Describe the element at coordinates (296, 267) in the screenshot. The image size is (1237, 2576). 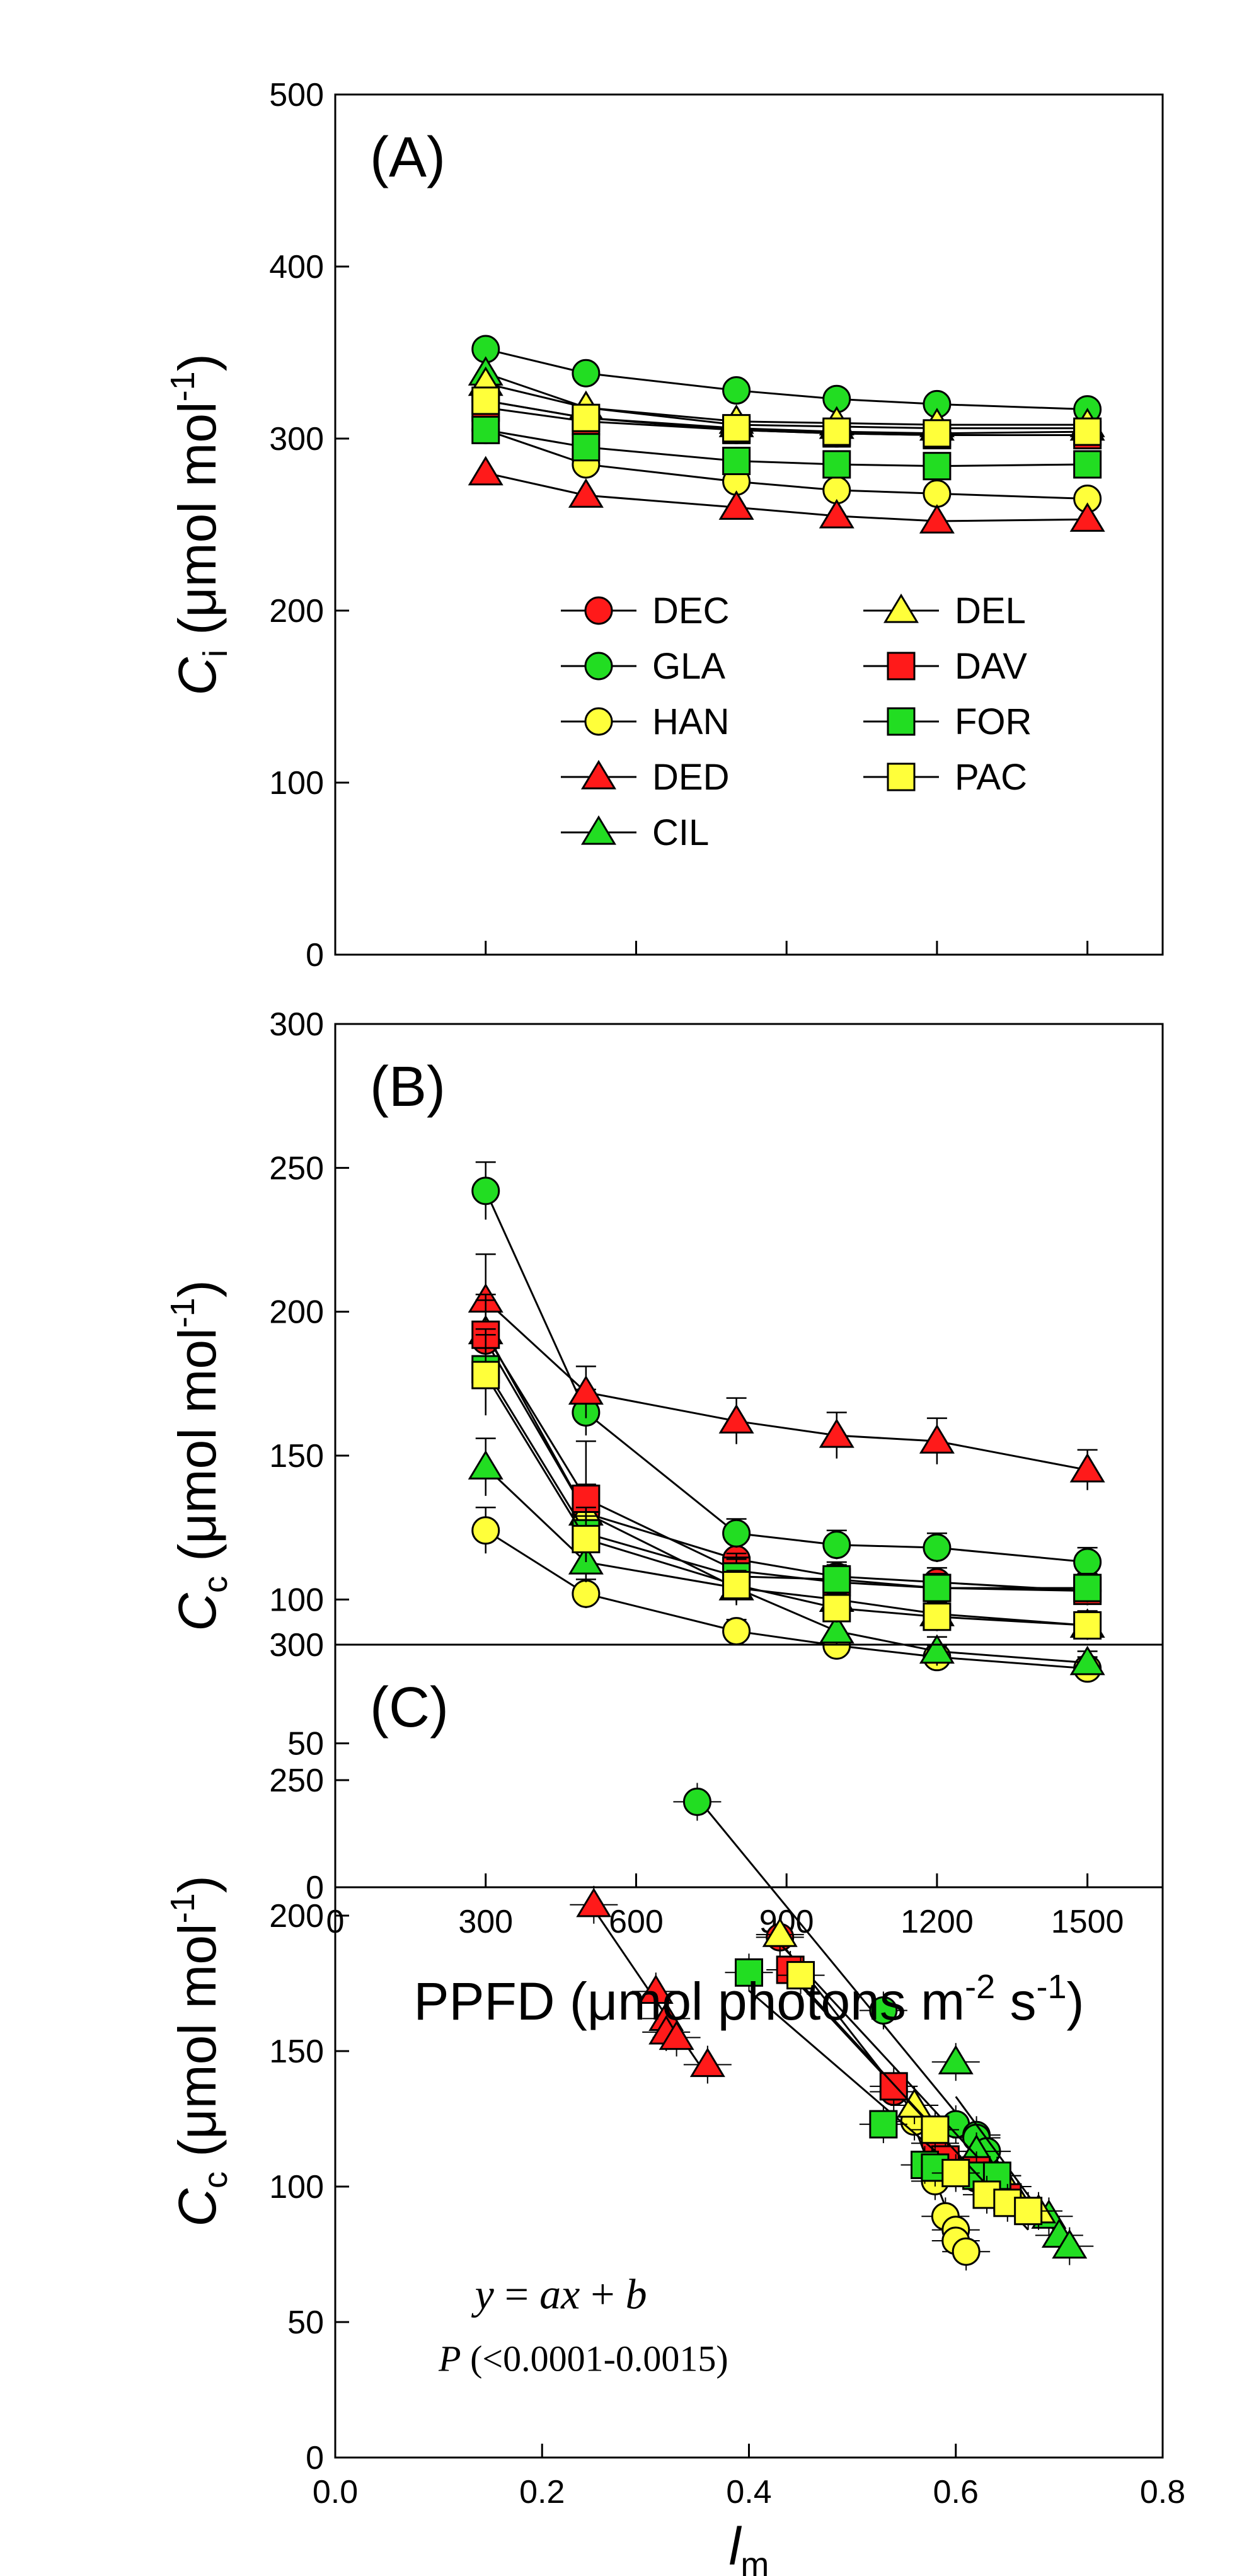
I see `y-tick-label: 400` at that location.